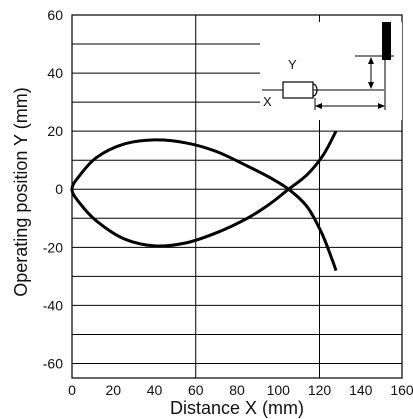  Describe the element at coordinates (53, 363) in the screenshot. I see `y-tick-label: -60` at that location.